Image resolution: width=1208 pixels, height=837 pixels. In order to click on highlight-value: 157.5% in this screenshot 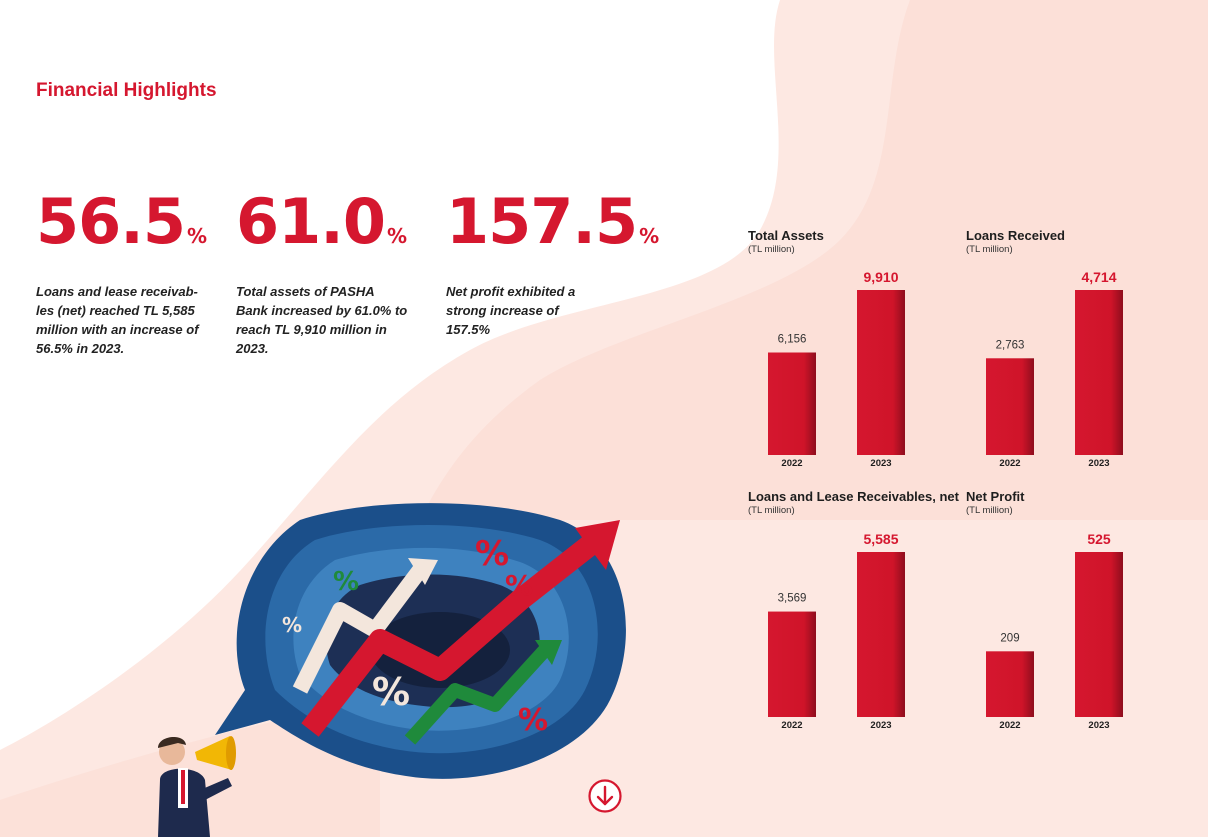, I will do `click(553, 221)`.